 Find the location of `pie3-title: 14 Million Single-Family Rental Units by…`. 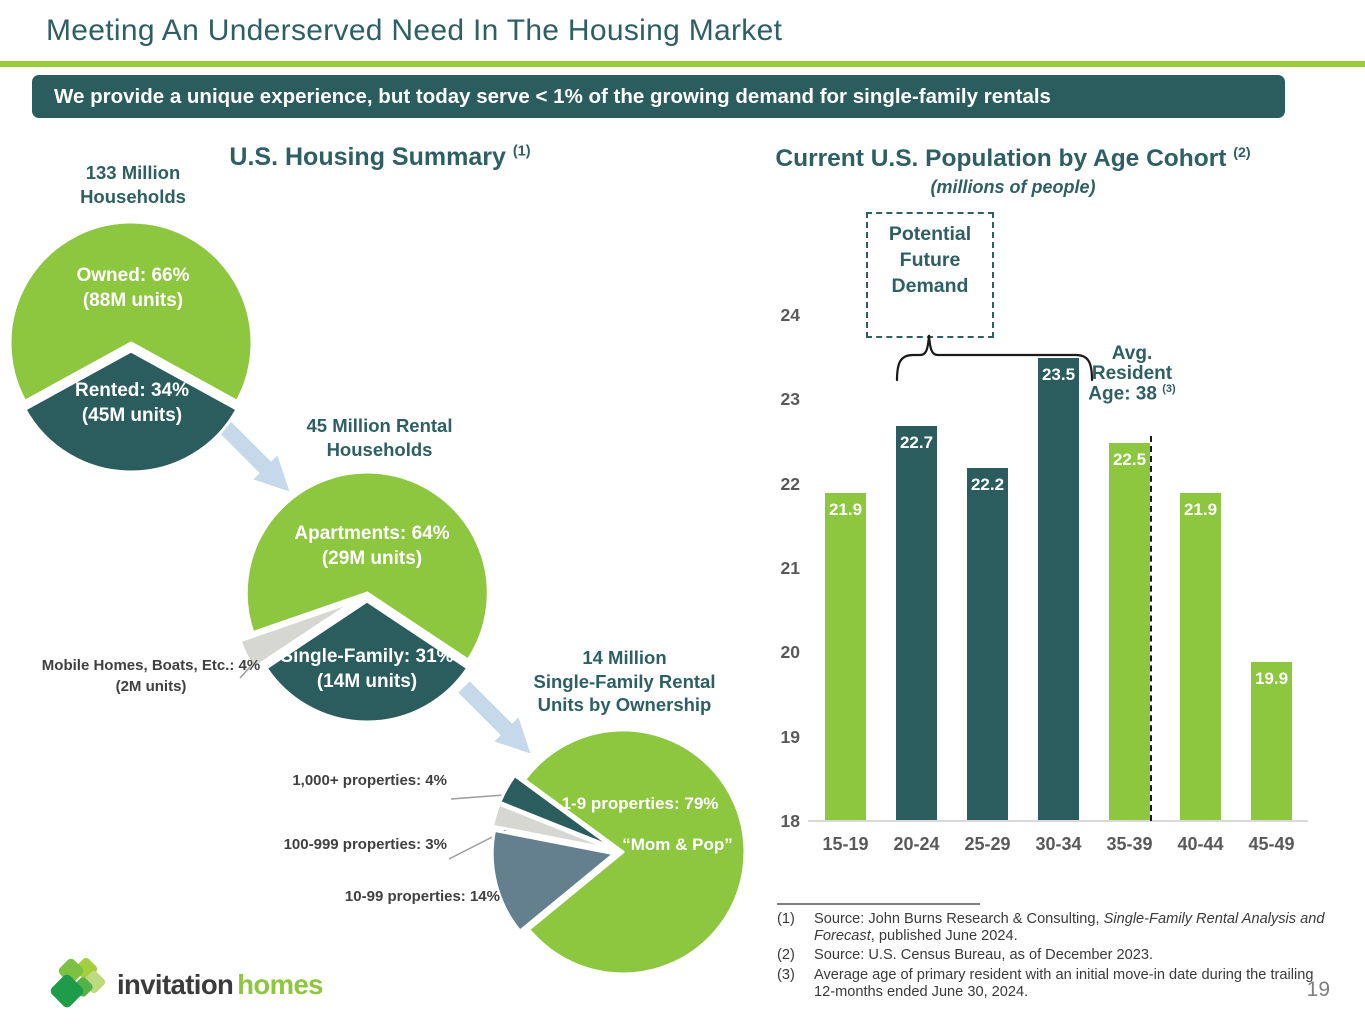

pie3-title: 14 Million Single-Family Rental Units by… is located at coordinates (624, 681).